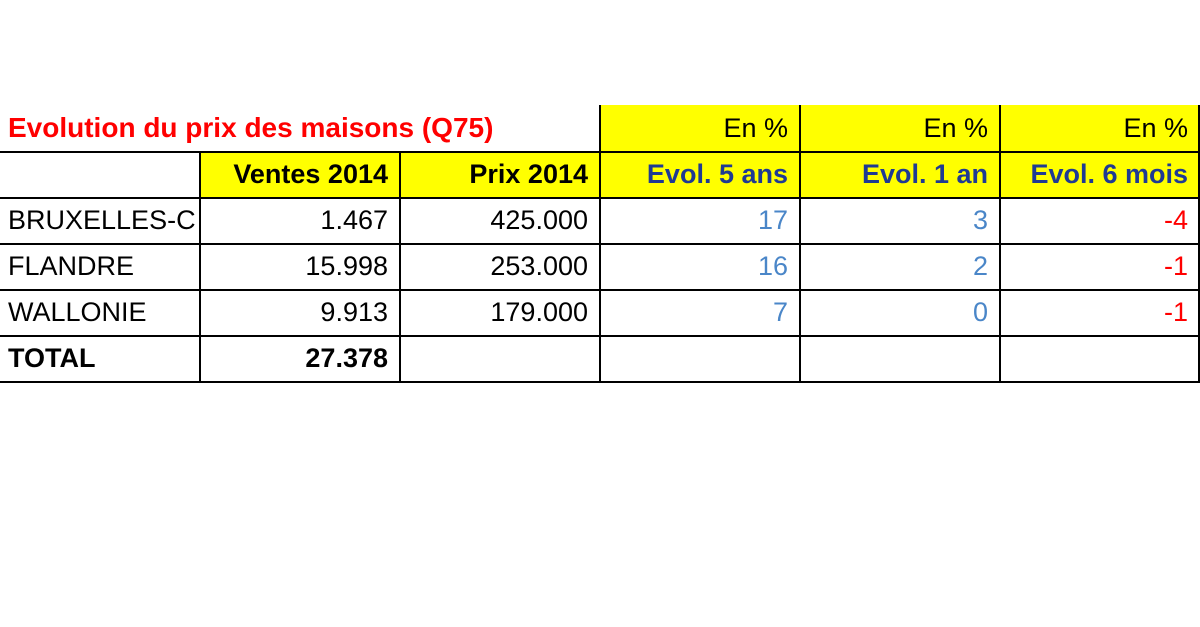  Describe the element at coordinates (346, 266) in the screenshot. I see `row-flandre-ventes: 15.998` at that location.